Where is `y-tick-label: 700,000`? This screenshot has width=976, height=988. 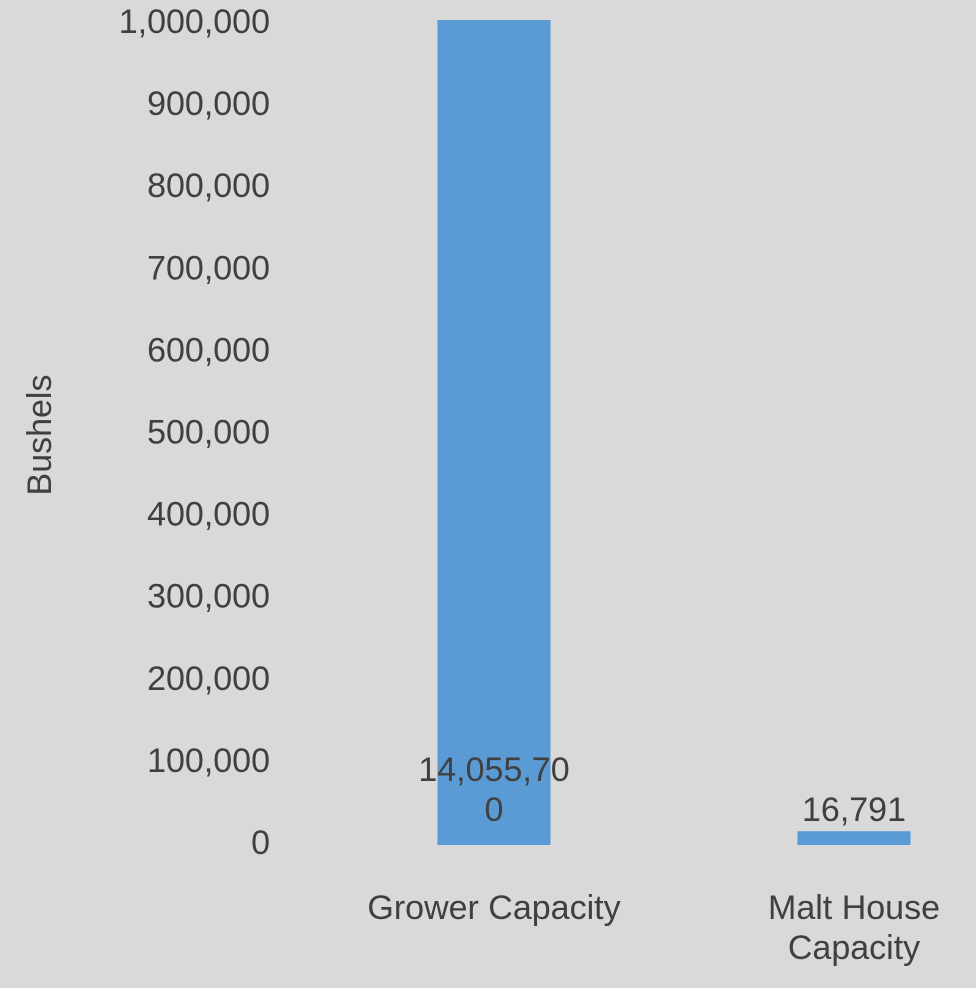 y-tick-label: 700,000 is located at coordinates (208, 268).